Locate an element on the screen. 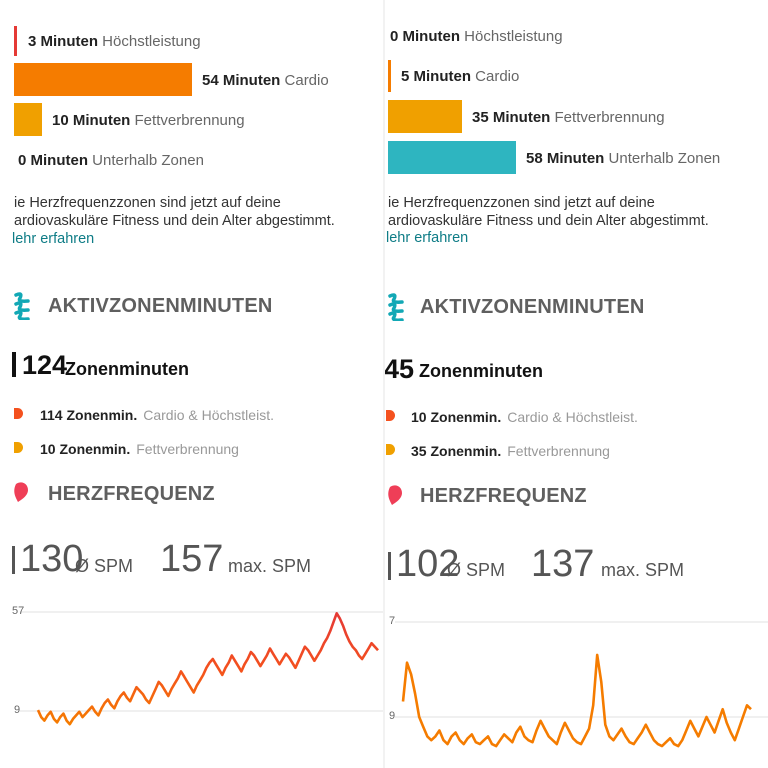 The width and height of the screenshot is (768, 768). zone-row-cardio: 54 Minuten Cardio is located at coordinates (265, 80).